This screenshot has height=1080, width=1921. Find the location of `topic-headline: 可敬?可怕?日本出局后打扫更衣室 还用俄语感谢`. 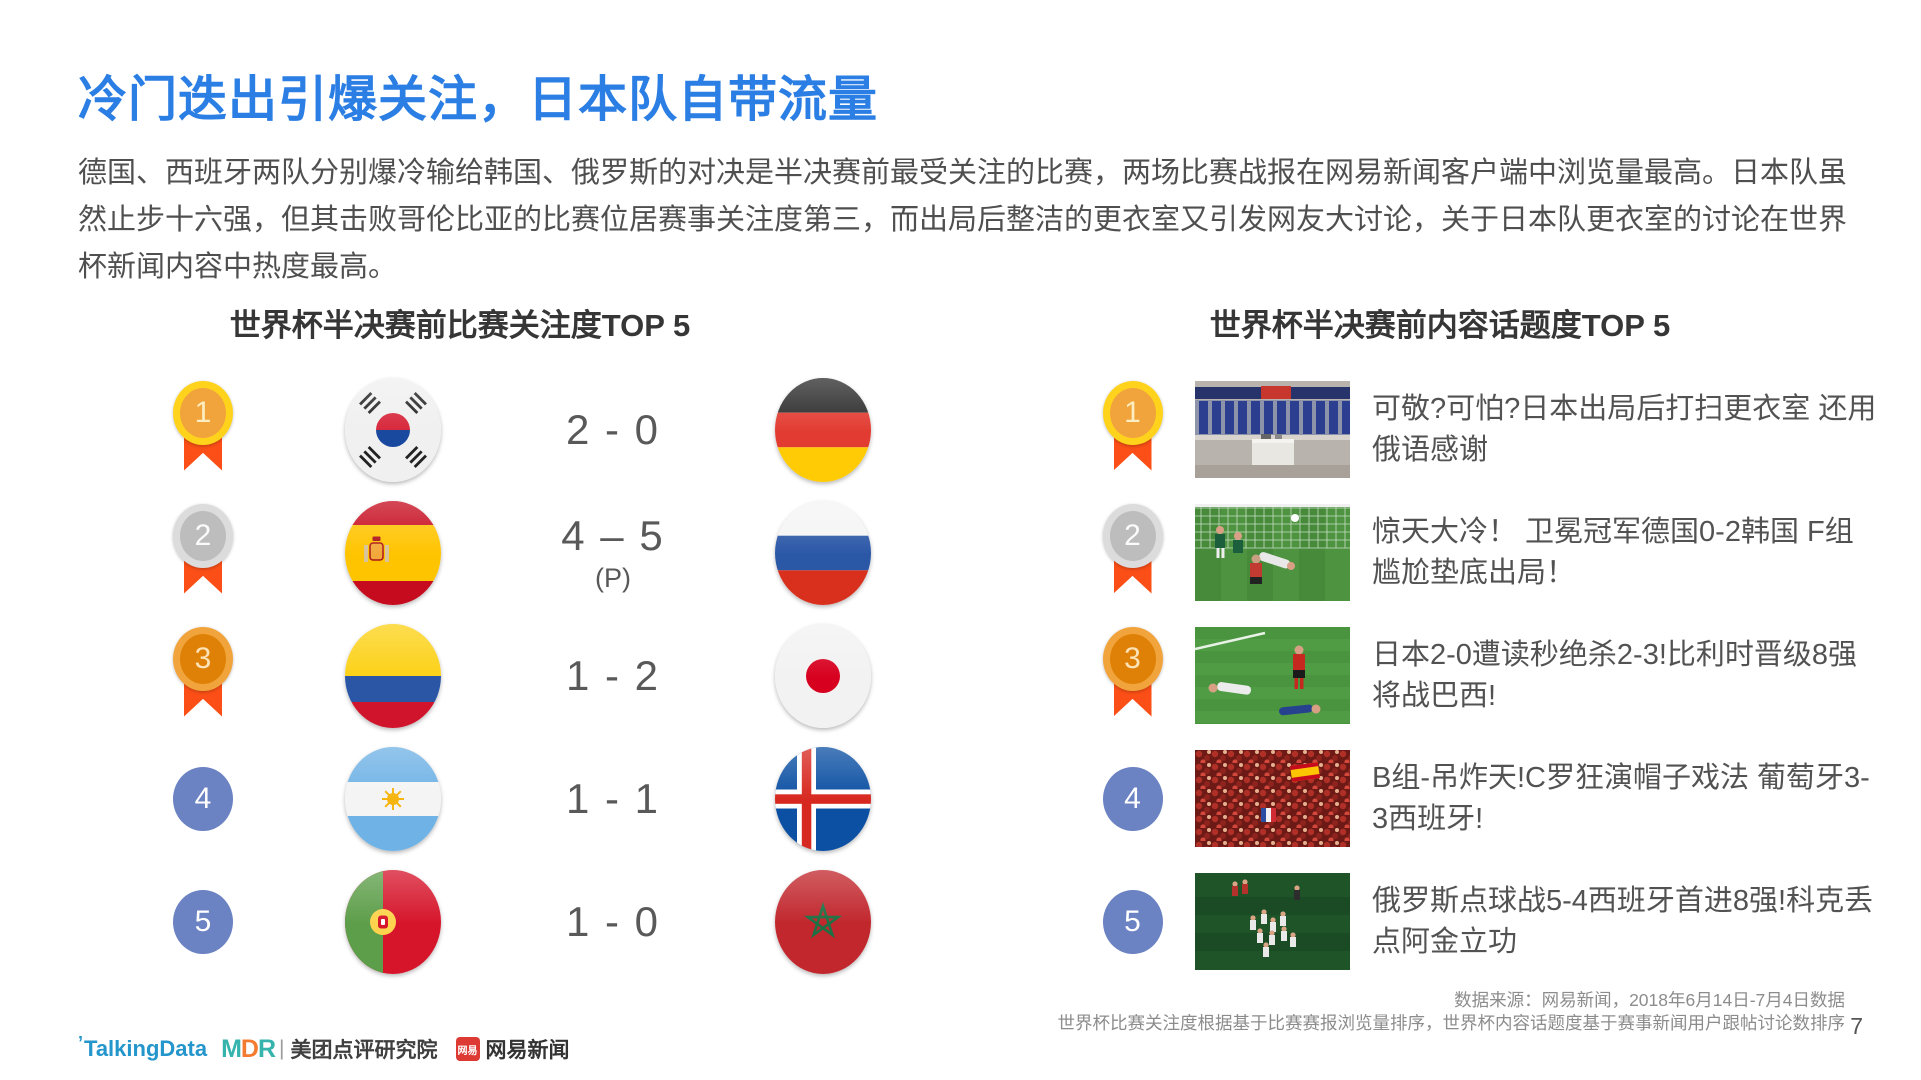

topic-headline: 可敬?可怕?日本出局后打扫更衣室 还用俄语感谢 is located at coordinates (1624, 429).